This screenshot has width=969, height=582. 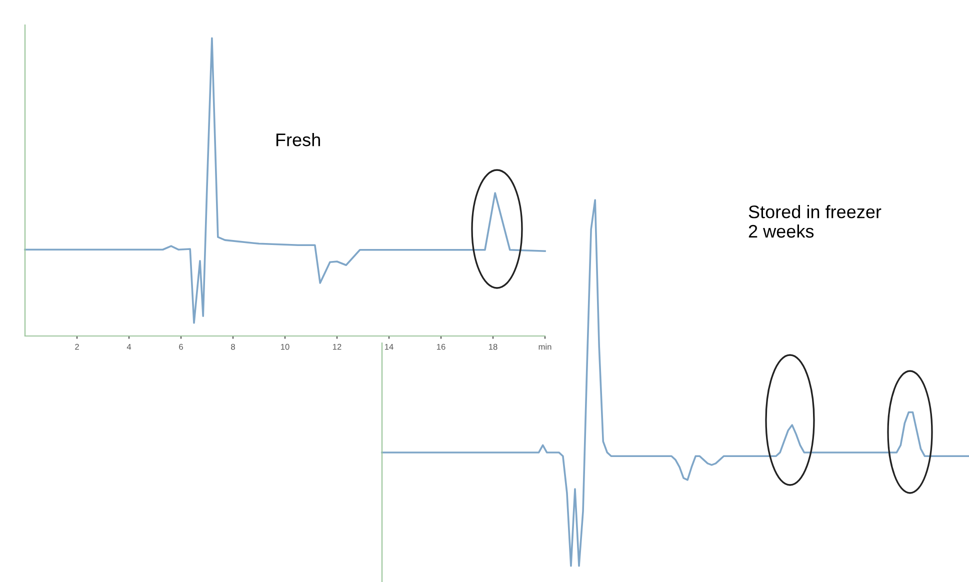 I want to click on x-tick-label: 10, so click(x=285, y=347).